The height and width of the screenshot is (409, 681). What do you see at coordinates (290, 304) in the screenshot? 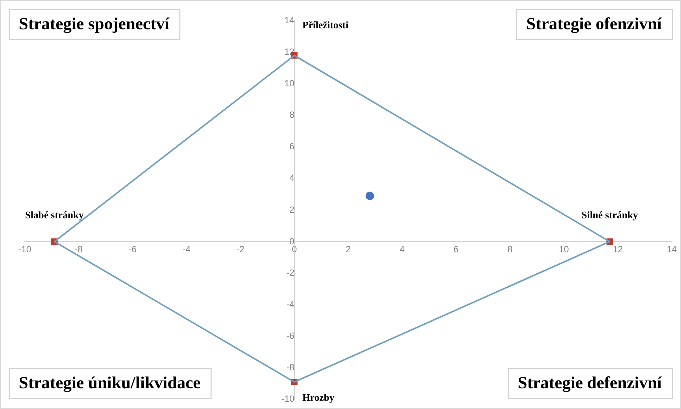
I see `y-tick-label: -4` at bounding box center [290, 304].